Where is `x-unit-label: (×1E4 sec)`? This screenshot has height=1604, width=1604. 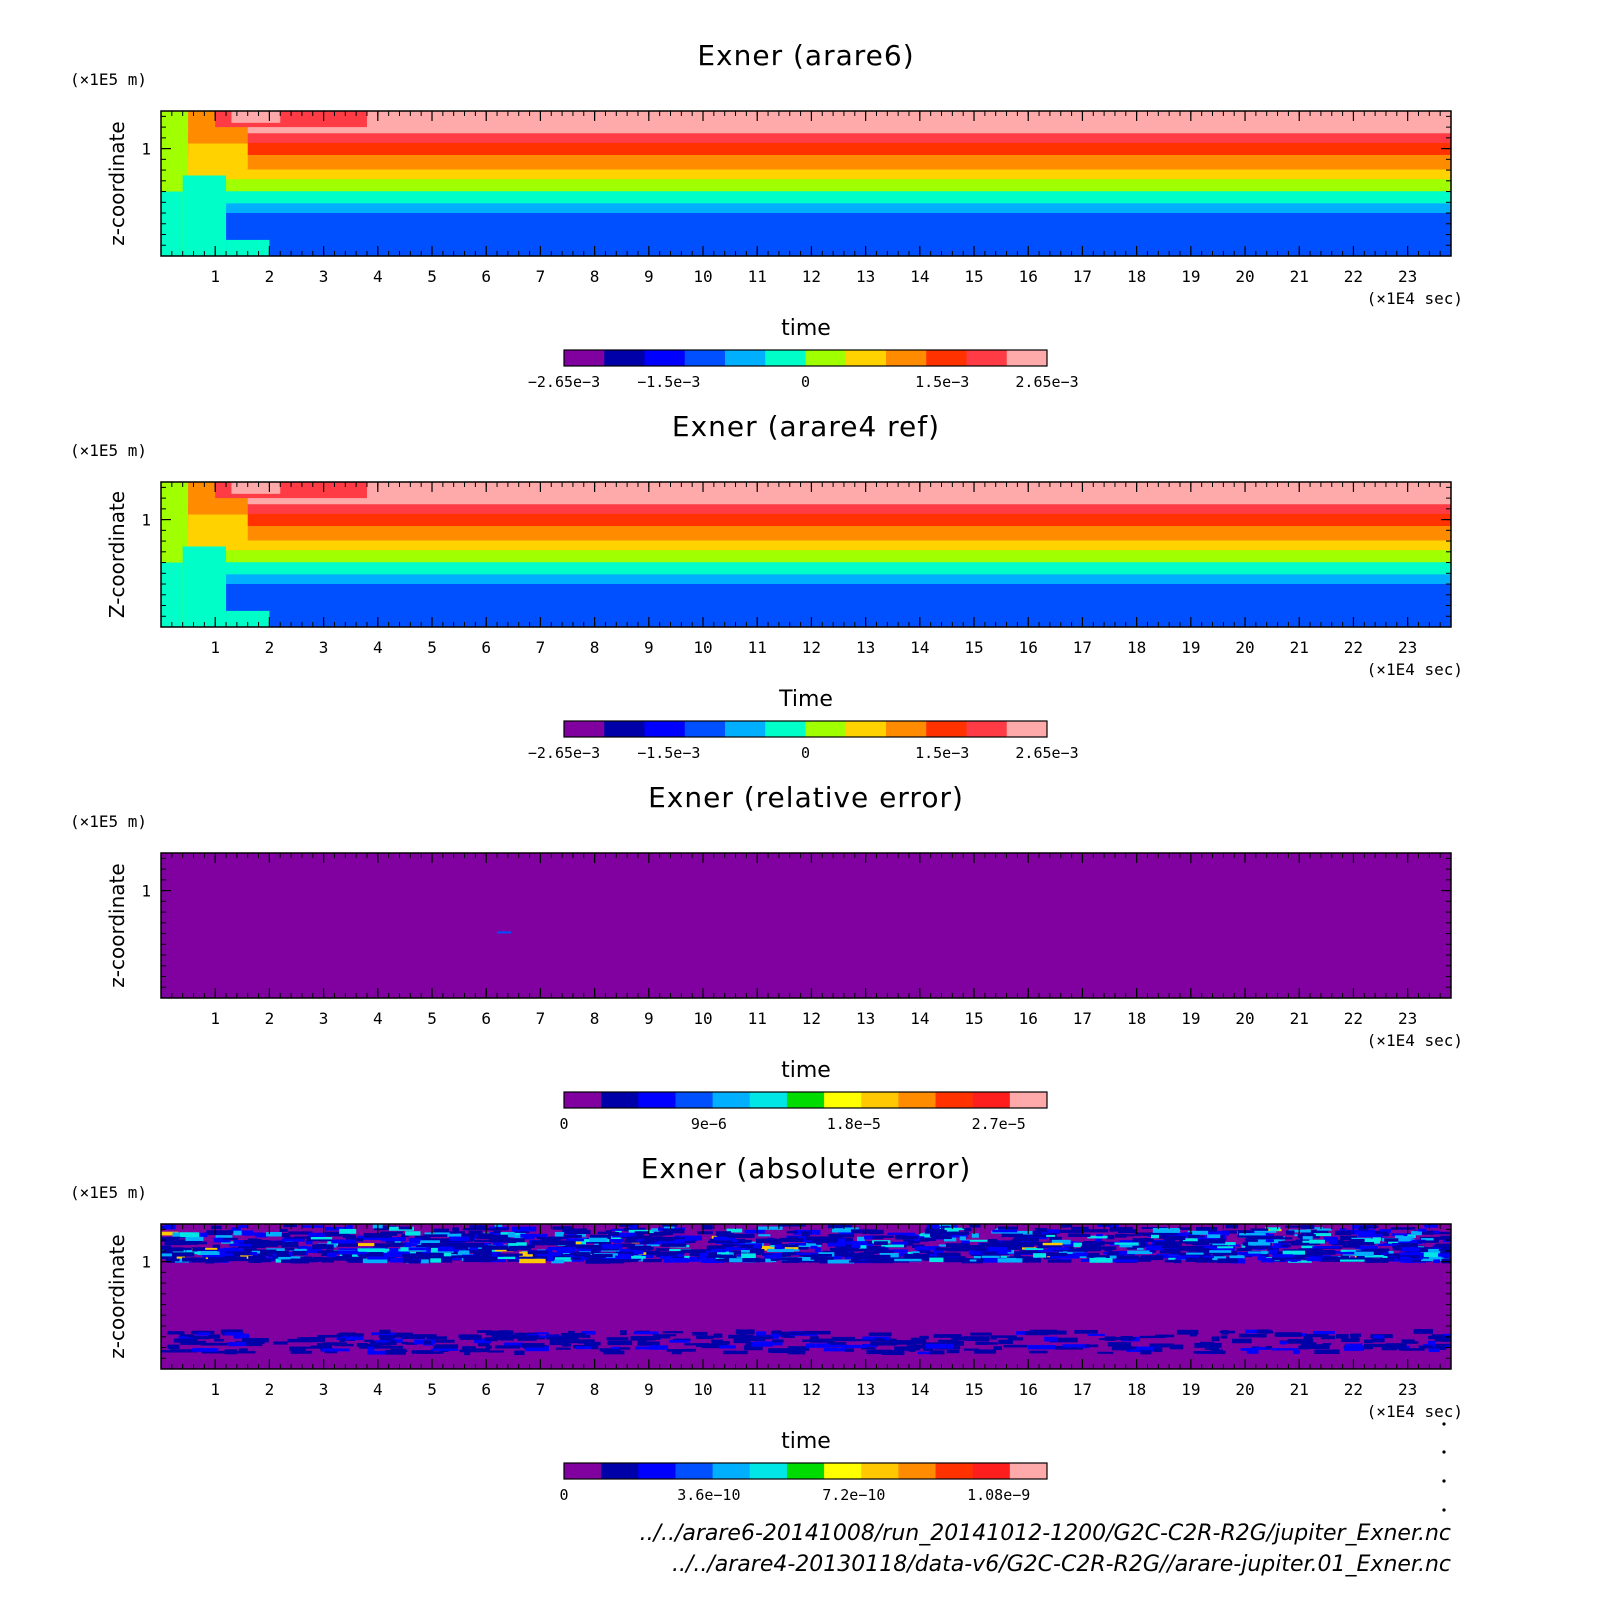 x-unit-label: (×1E4 sec) is located at coordinates (1415, 1040).